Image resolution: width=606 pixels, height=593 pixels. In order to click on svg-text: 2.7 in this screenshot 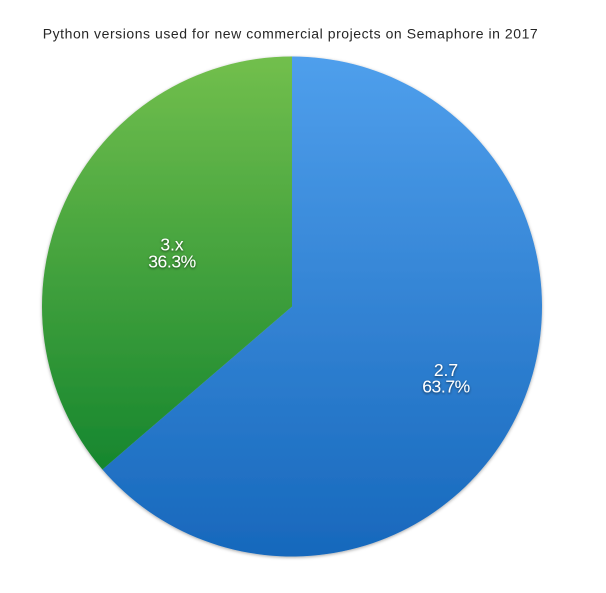, I will do `click(446, 370)`.